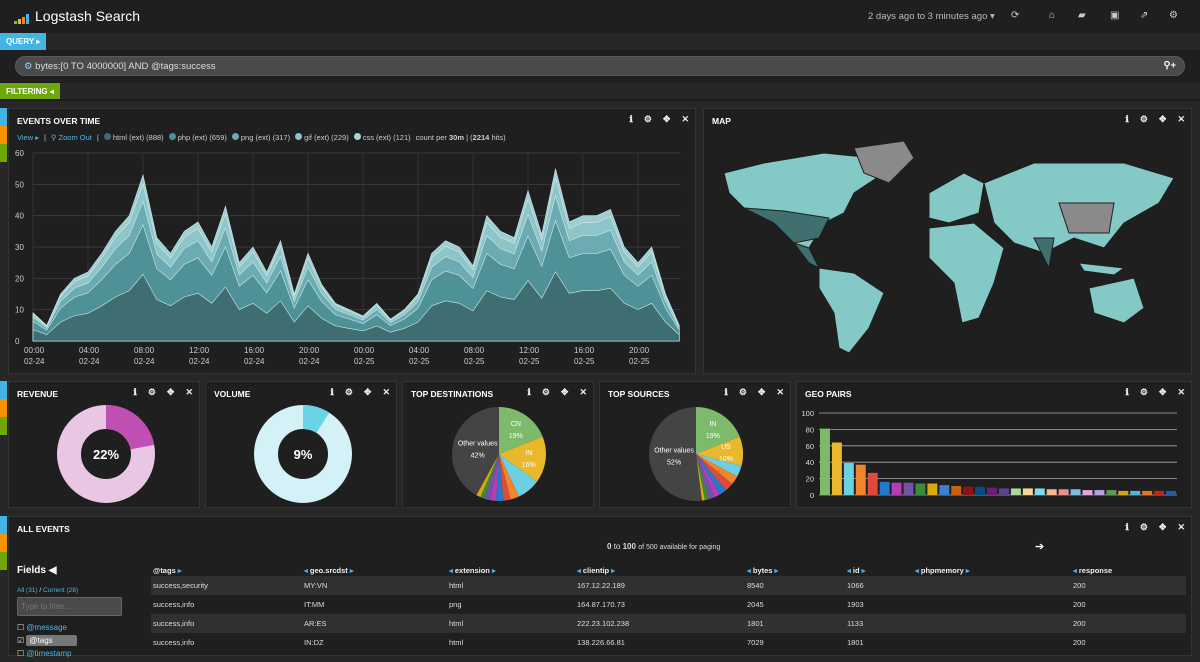  What do you see at coordinates (30, 91) in the screenshot?
I see `filtering-tab: FILTERING ◂` at bounding box center [30, 91].